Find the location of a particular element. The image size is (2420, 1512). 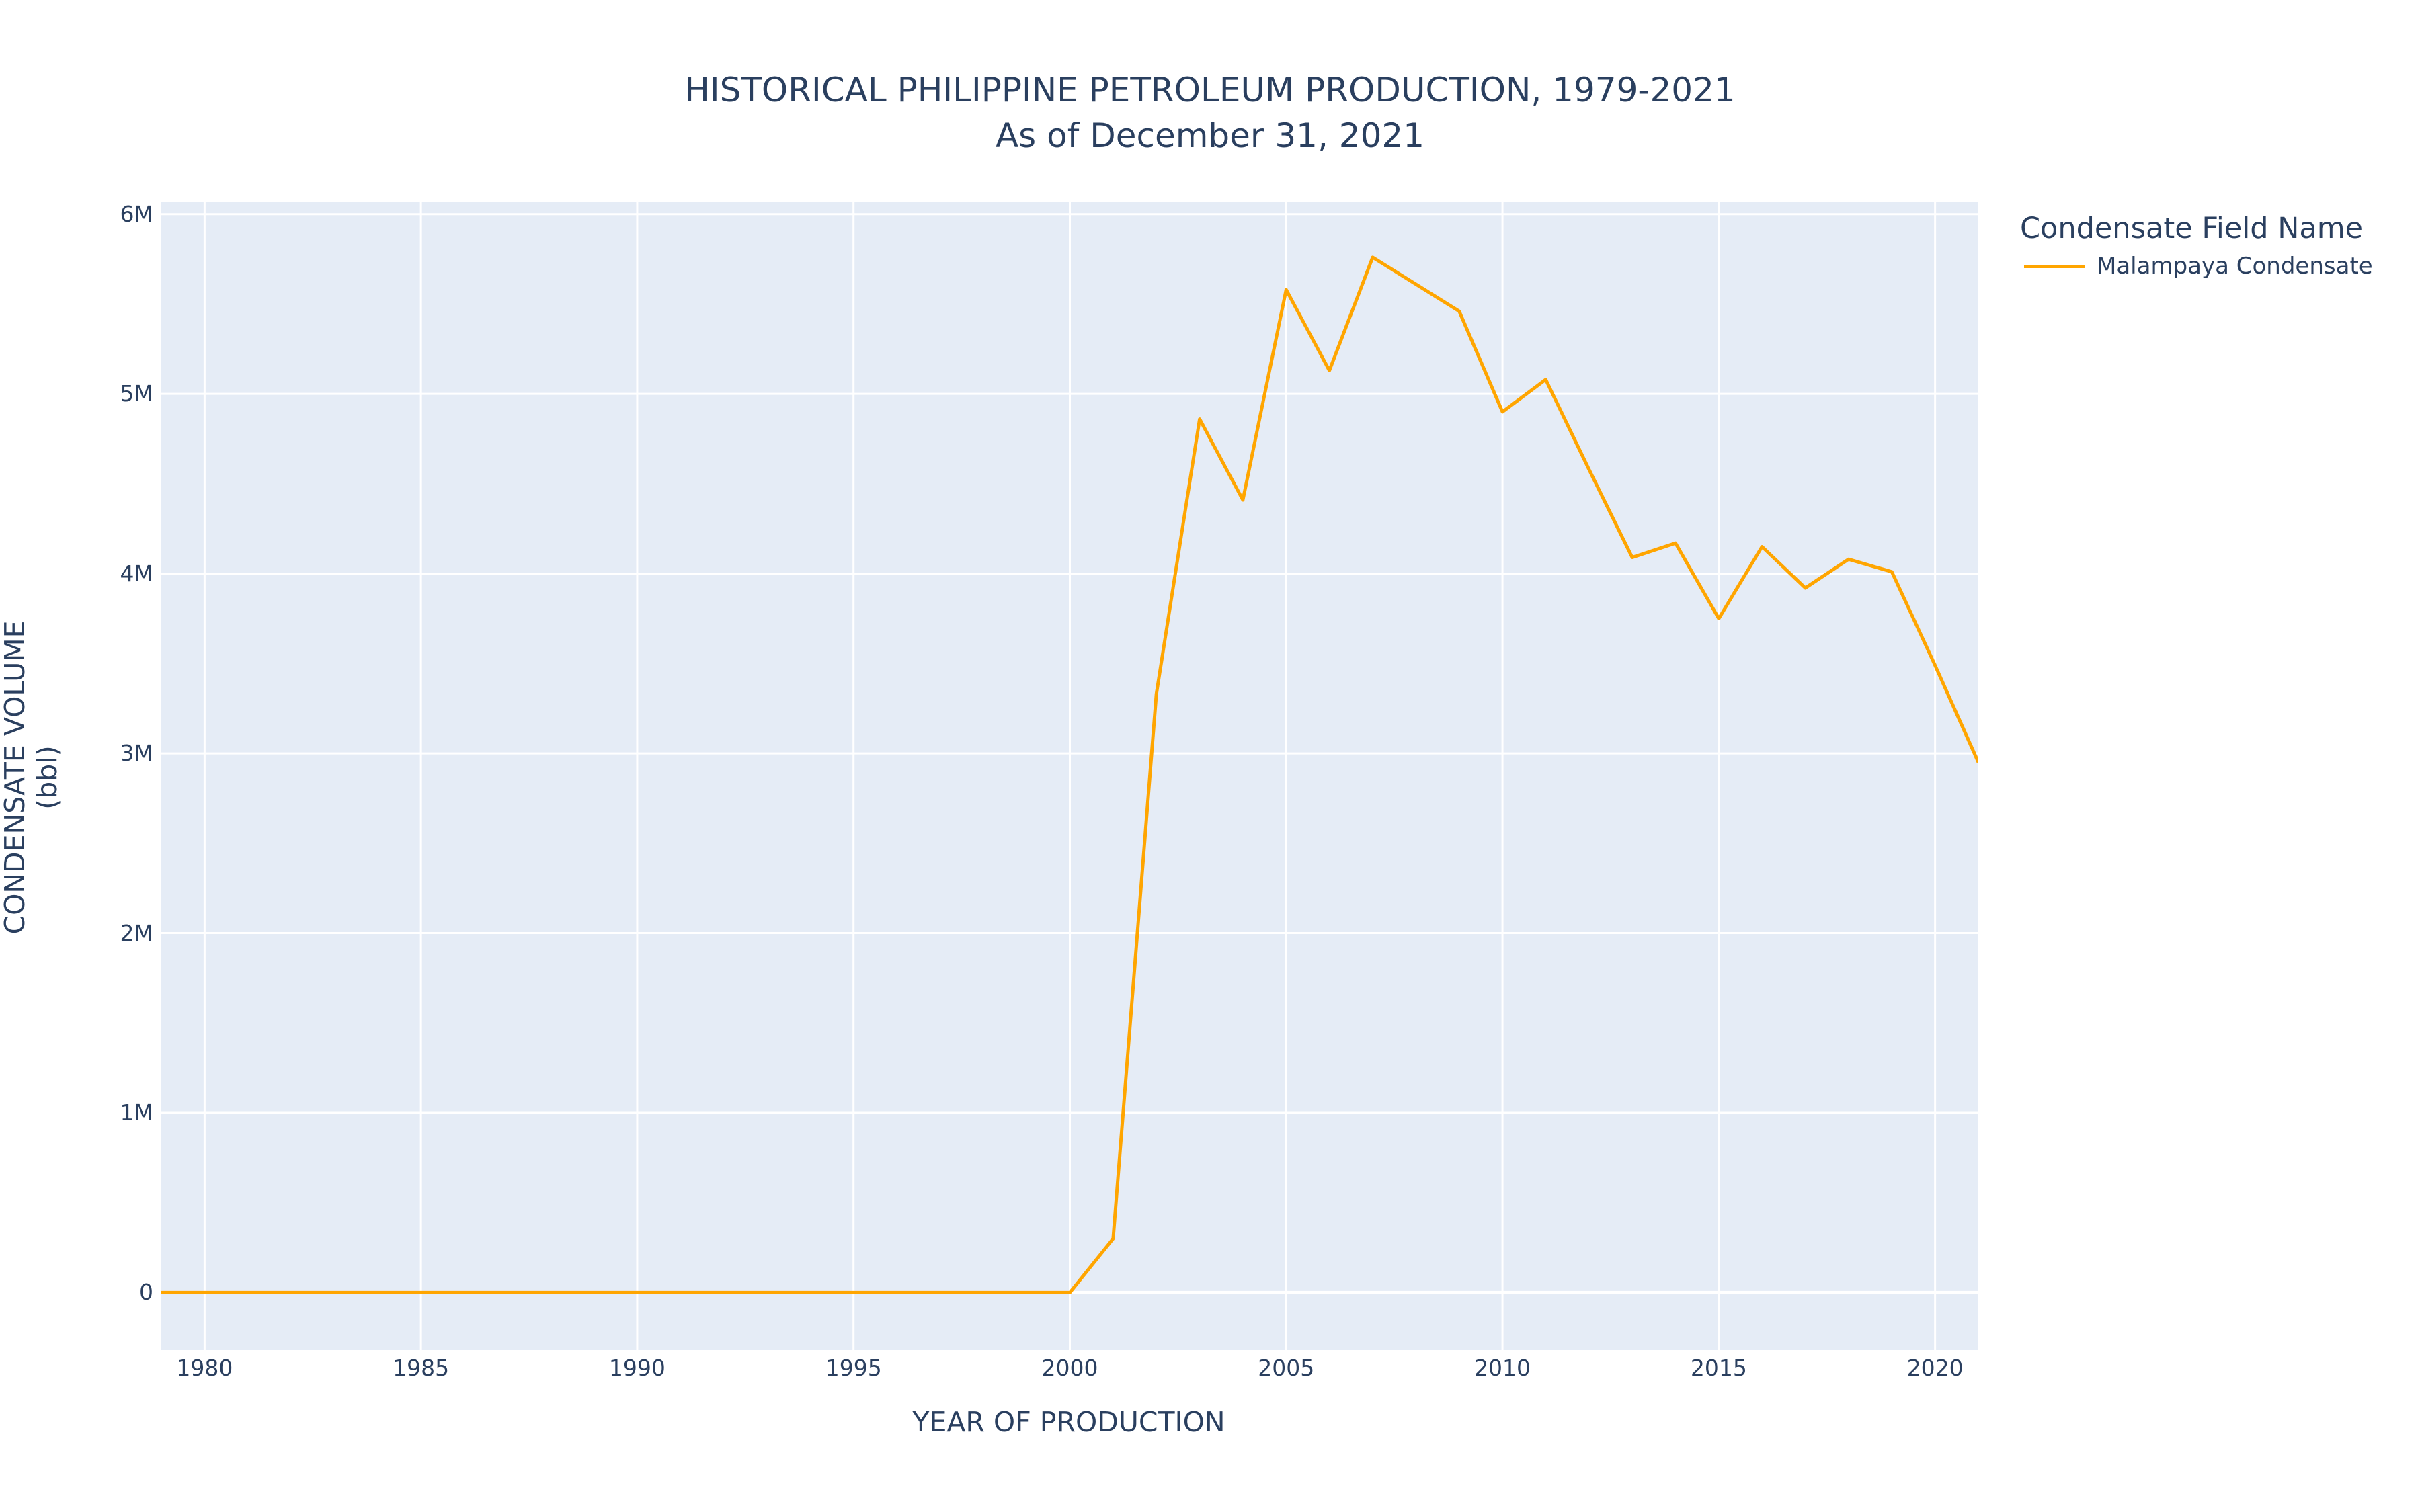

x-tick-label: 1990 is located at coordinates (637, 1368).